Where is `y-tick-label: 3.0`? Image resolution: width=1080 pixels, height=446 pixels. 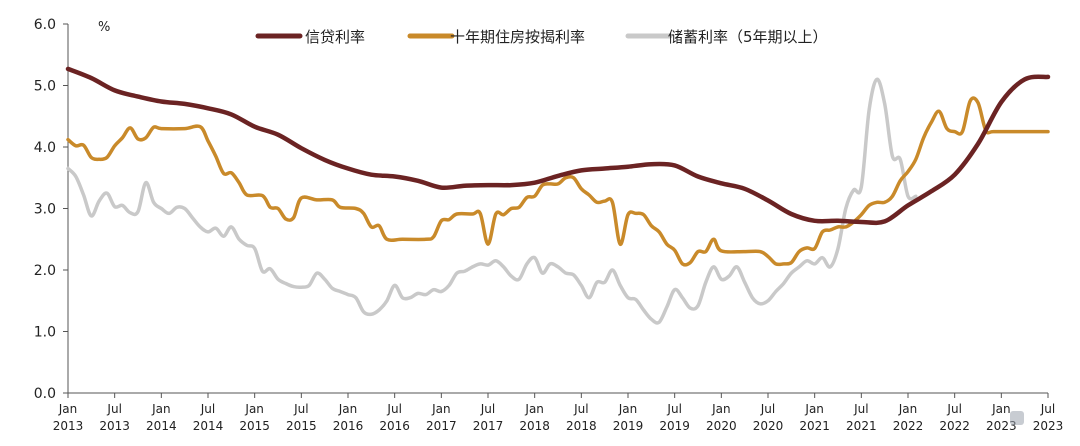 y-tick-label: 3.0 is located at coordinates (45, 210).